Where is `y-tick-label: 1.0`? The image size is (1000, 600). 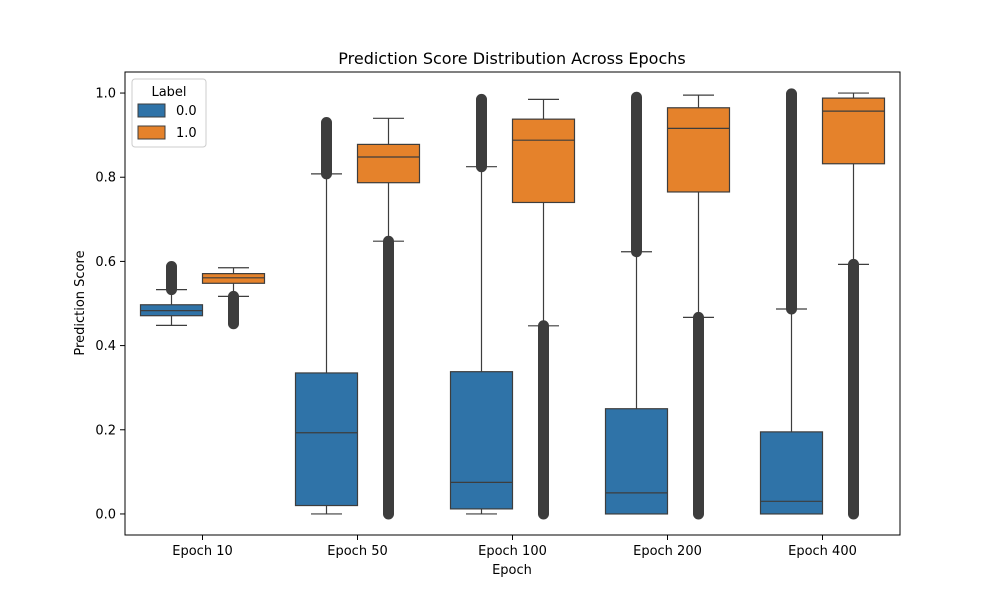 y-tick-label: 1.0 is located at coordinates (105, 94).